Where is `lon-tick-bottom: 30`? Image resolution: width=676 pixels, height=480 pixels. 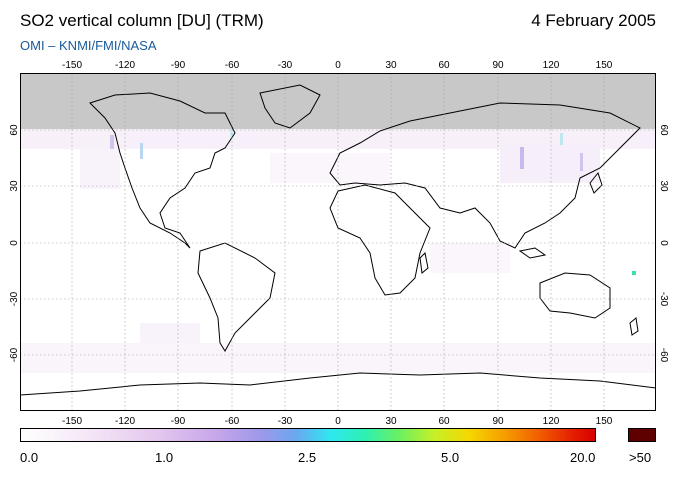
lon-tick-bottom: 30 is located at coordinates (391, 421).